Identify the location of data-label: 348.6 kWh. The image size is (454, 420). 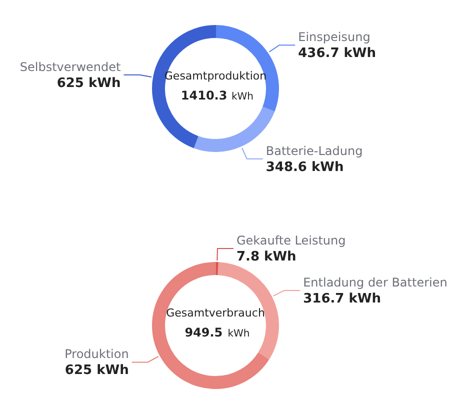
(305, 167).